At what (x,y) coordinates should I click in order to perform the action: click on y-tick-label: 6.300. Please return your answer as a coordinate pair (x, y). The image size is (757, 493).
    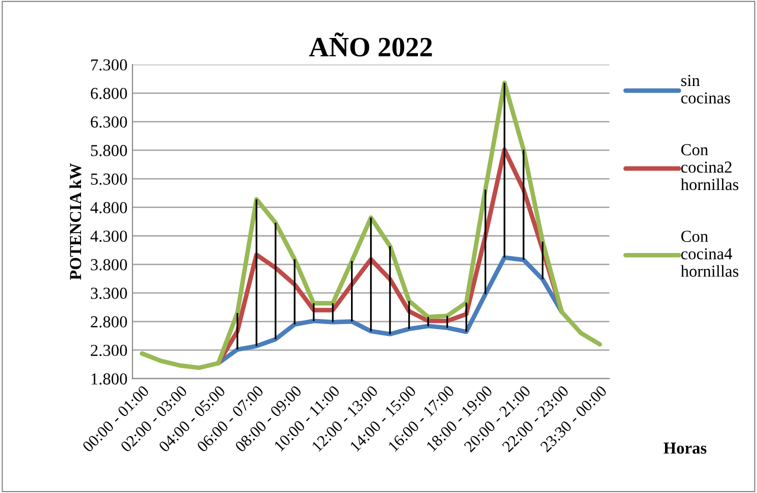
    Looking at the image, I should click on (108, 122).